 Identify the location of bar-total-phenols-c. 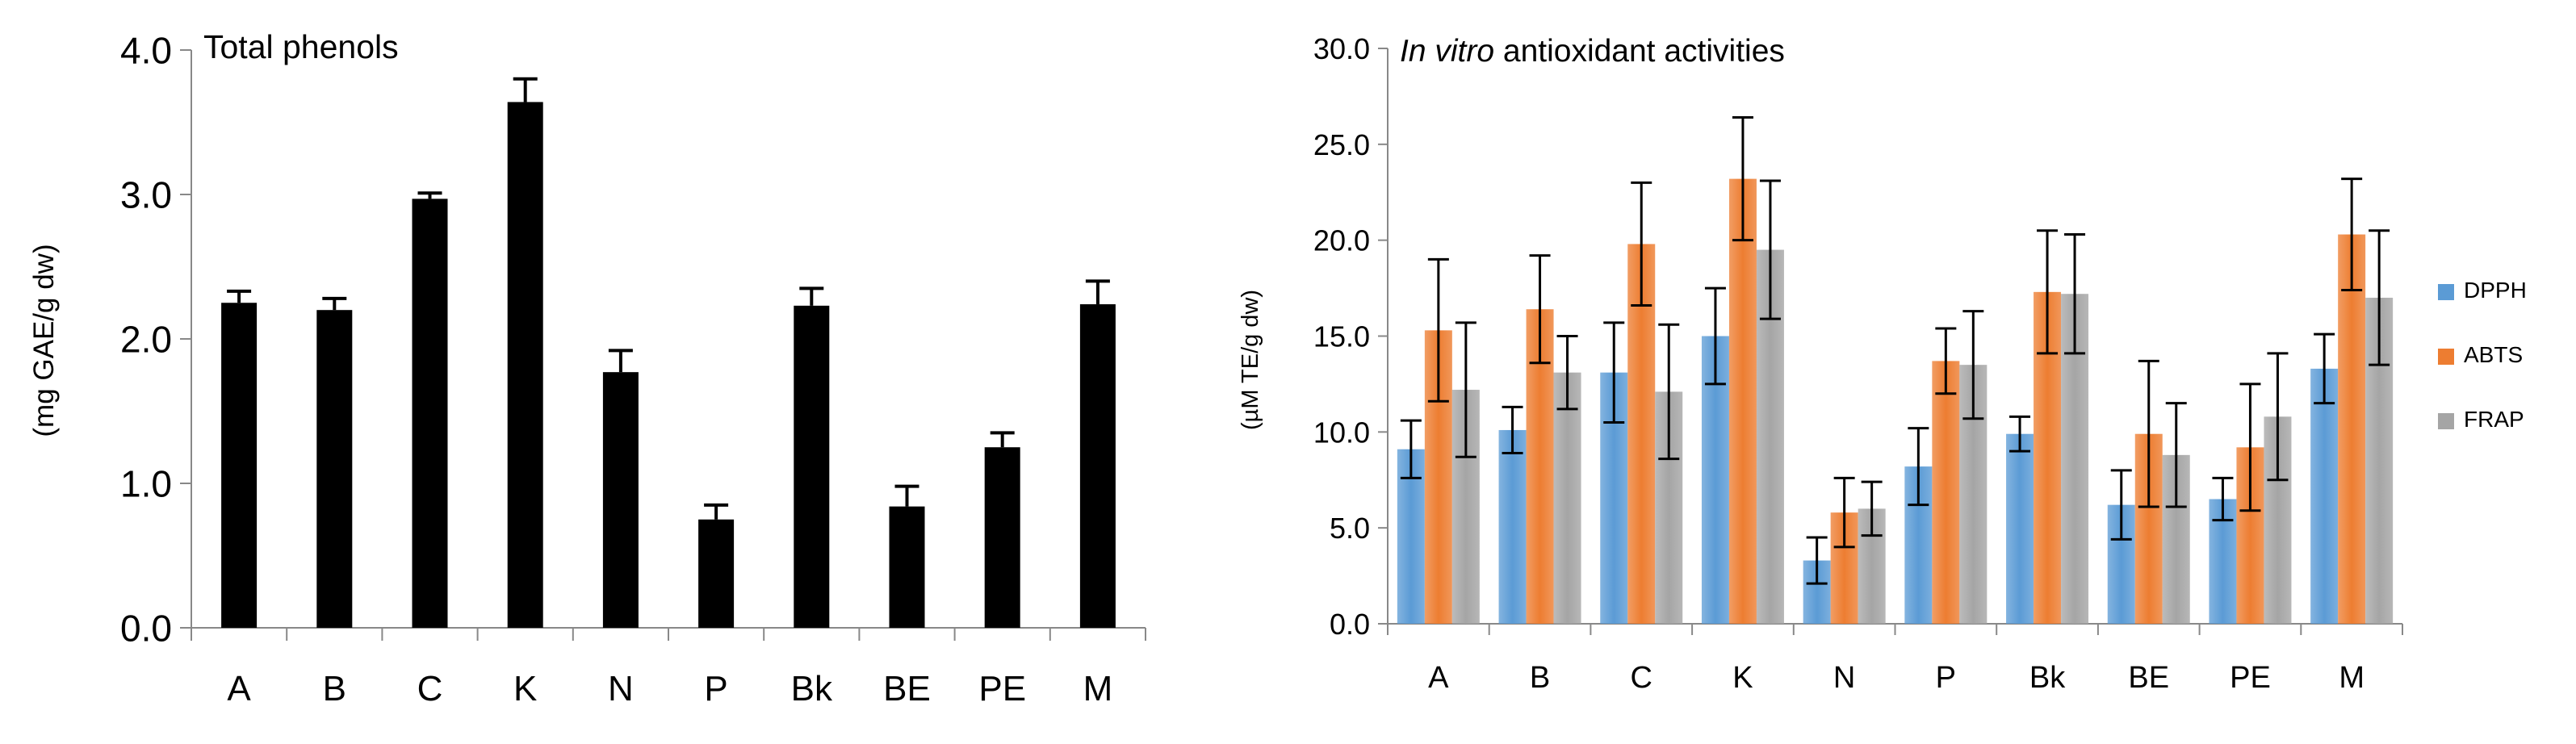
(430, 413).